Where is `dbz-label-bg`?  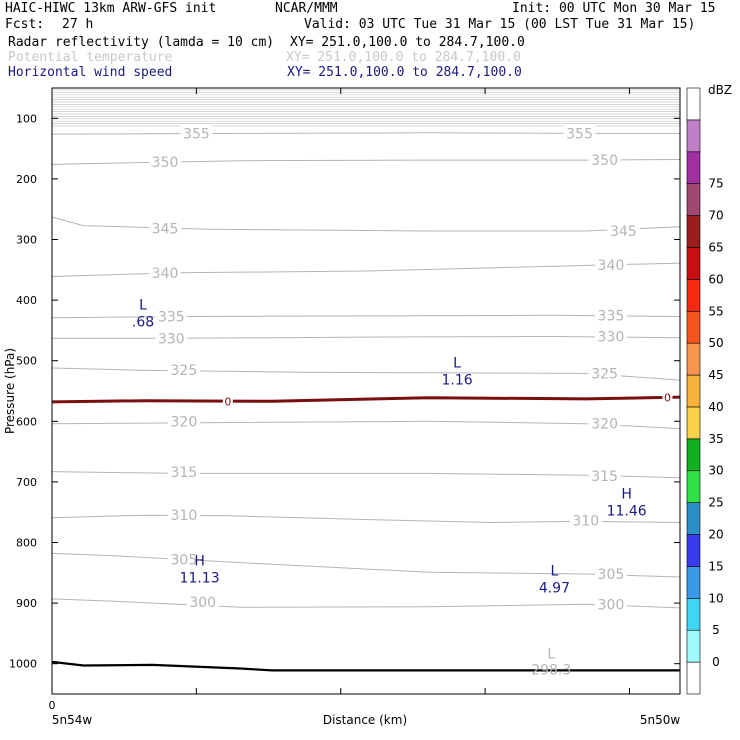
dbz-label-bg is located at coordinates (227, 401).